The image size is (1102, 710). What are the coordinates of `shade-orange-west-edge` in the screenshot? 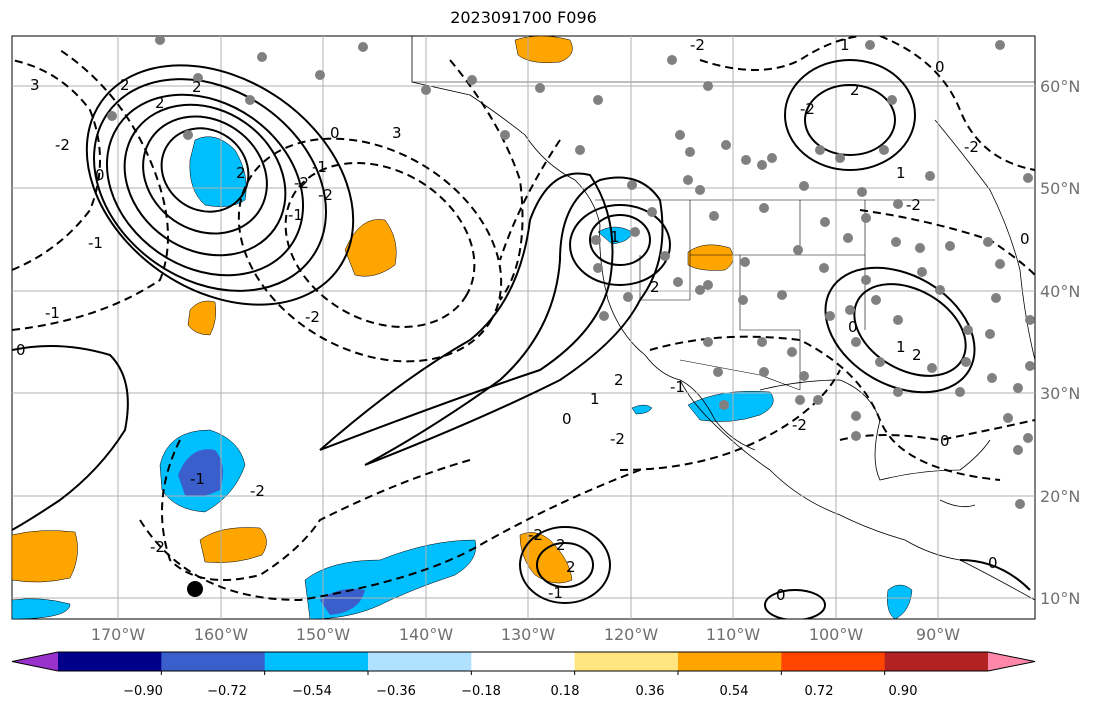 It's located at (45, 556).